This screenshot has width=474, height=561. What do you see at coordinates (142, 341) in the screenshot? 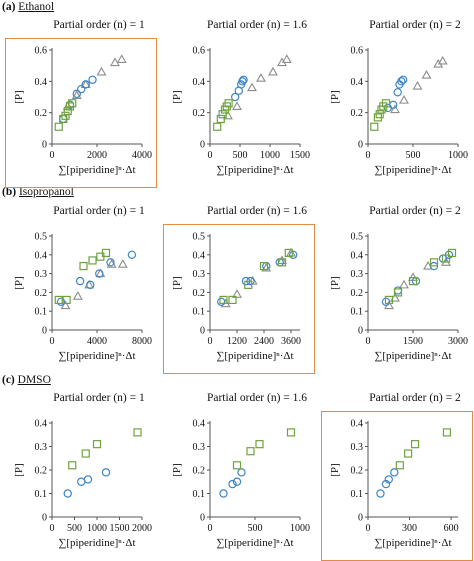
I see `x-tick-label: 8000` at bounding box center [142, 341].